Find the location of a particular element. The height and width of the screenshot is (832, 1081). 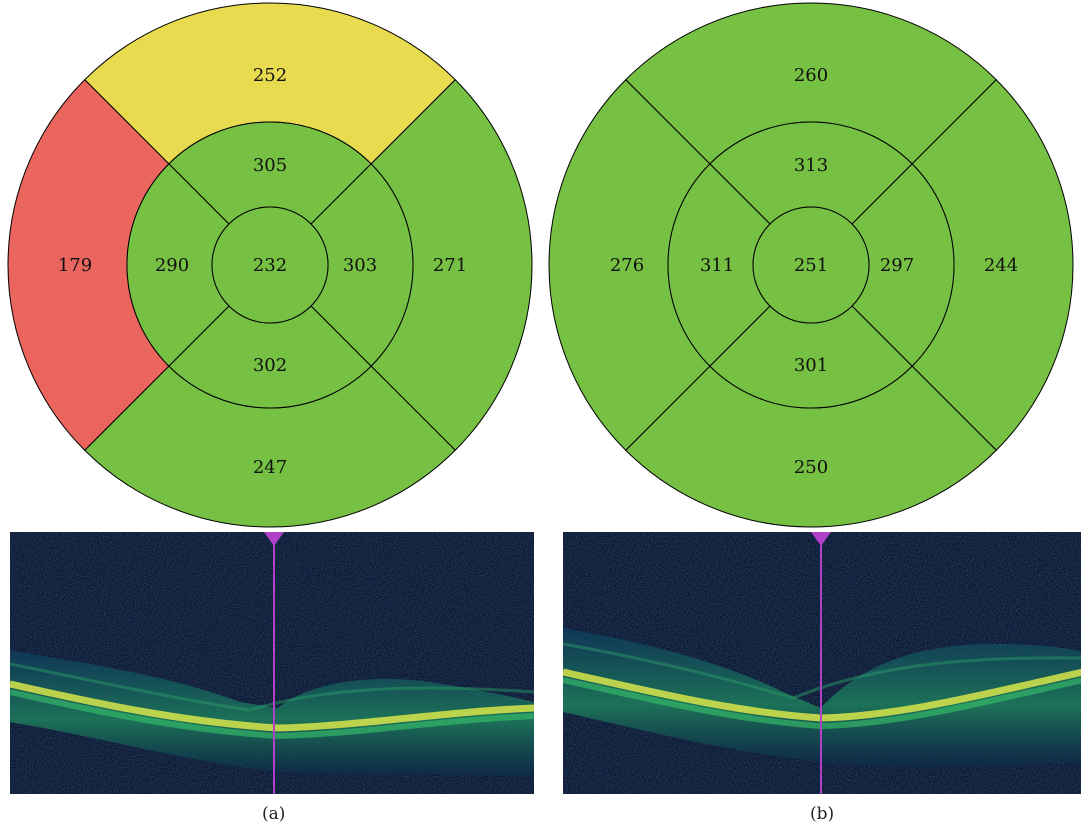

center-value: 232 is located at coordinates (270, 265).